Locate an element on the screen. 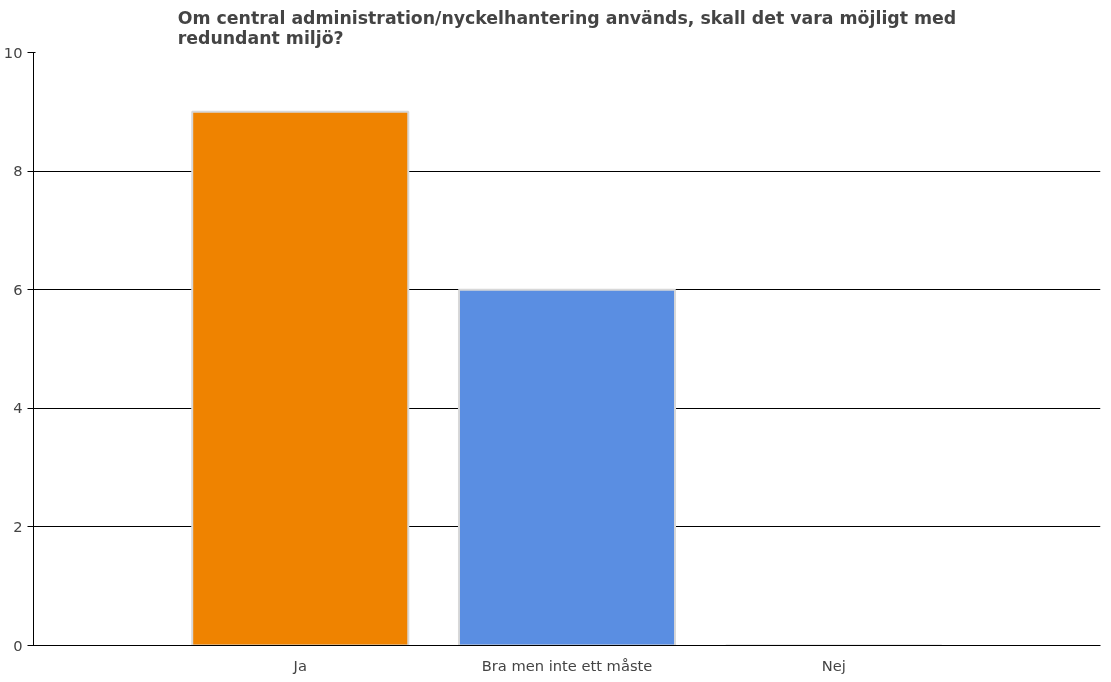  x-tick-label: Nej is located at coordinates (833, 665).